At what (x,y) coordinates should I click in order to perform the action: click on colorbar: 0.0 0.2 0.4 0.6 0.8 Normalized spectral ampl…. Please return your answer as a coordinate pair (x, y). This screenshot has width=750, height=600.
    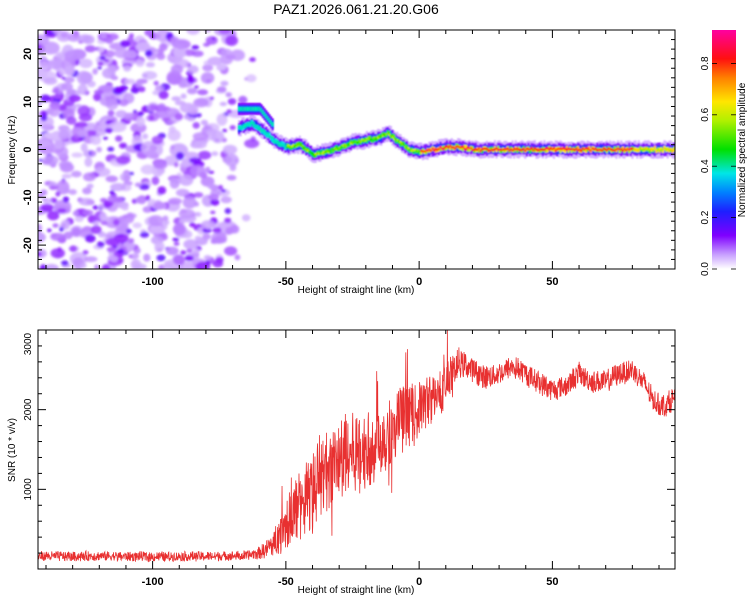
    Looking at the image, I should click on (724, 153).